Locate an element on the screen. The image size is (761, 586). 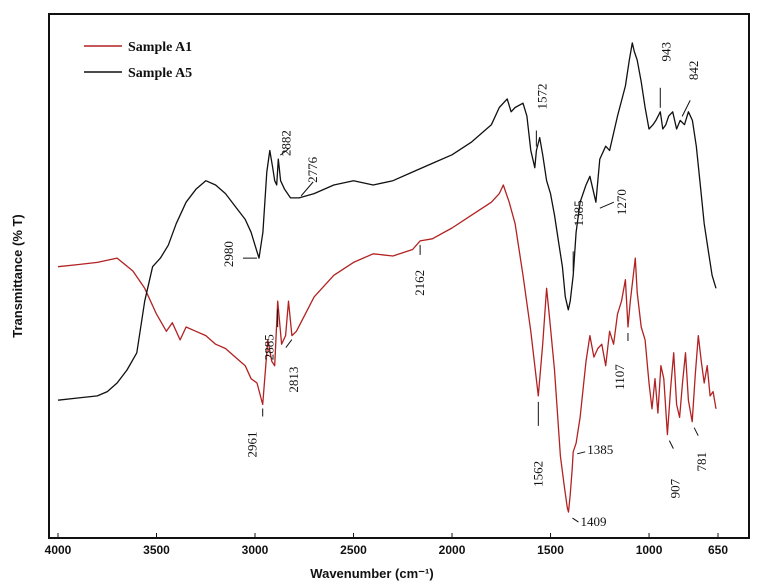
annotation-label: 1562 is located at coordinates (537, 474).